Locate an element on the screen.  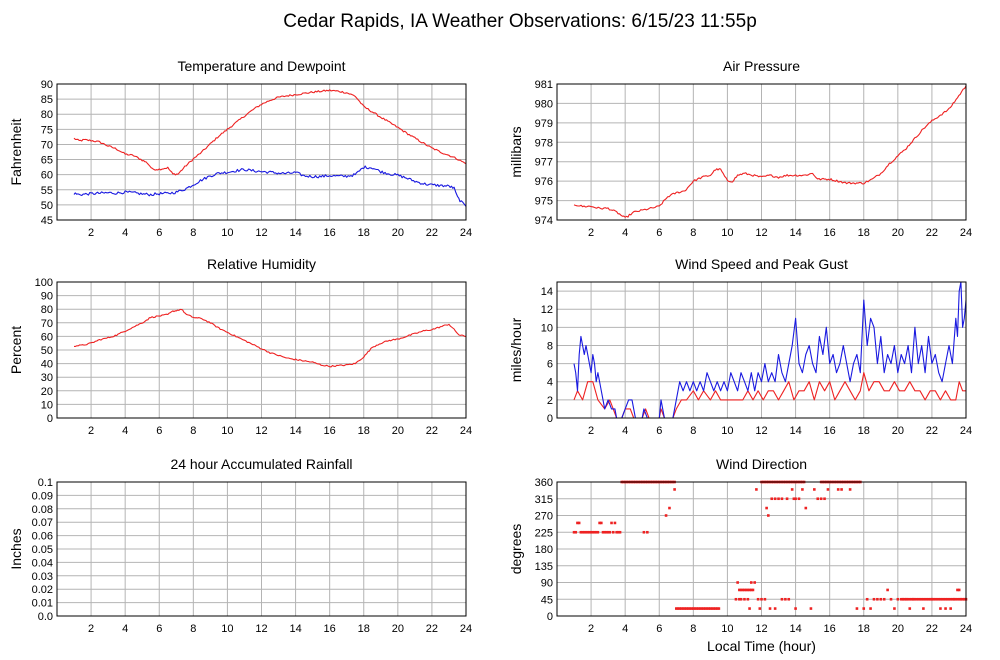
x-tick-label: 6 is located at coordinates (159, 629).